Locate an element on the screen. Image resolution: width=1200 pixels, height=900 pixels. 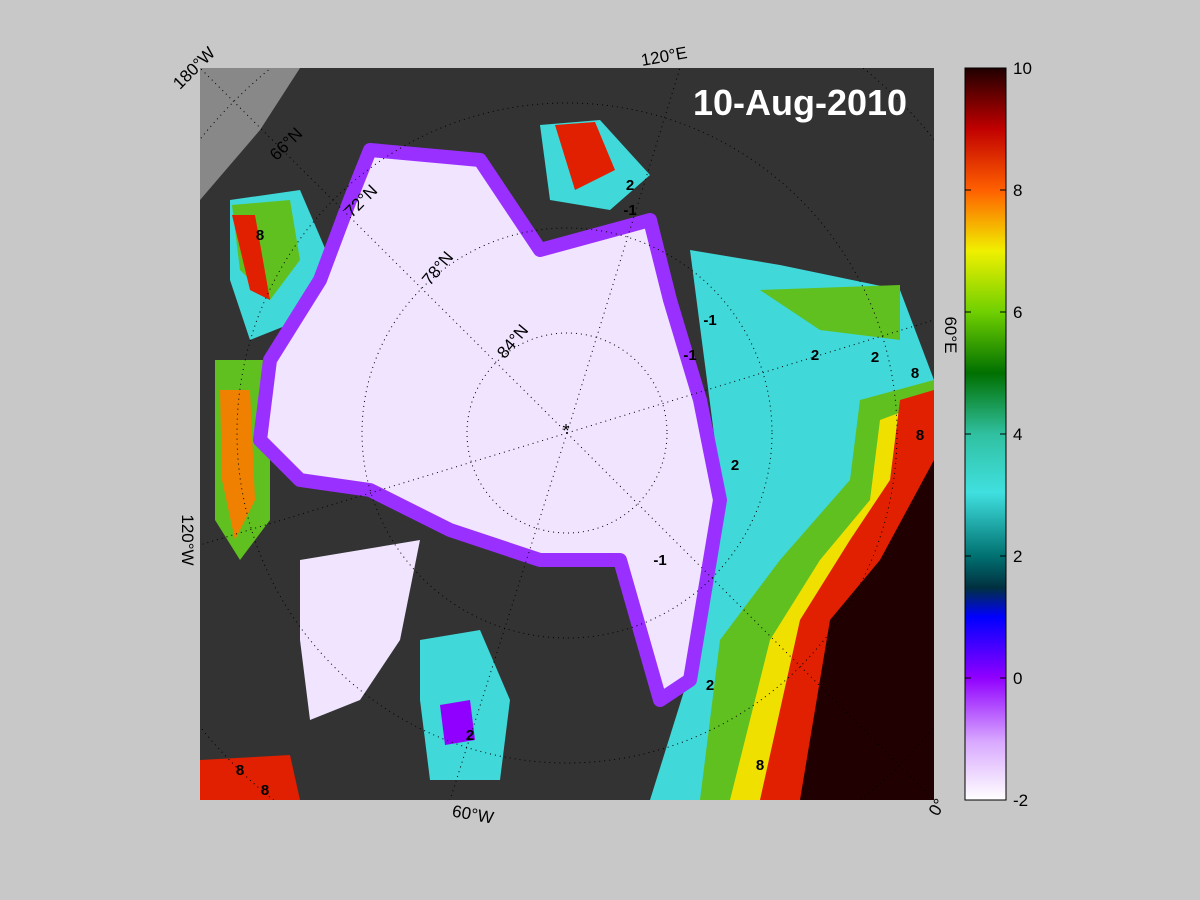
colorbar-tick-label: 0 is located at coordinates (1017, 678).